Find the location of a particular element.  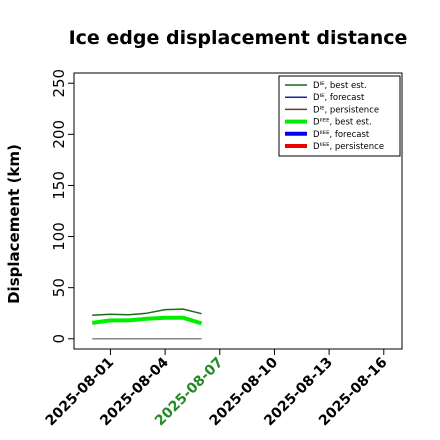

legend-label: Dᴵᴵᴱᴱ, persistence is located at coordinates (348, 147).